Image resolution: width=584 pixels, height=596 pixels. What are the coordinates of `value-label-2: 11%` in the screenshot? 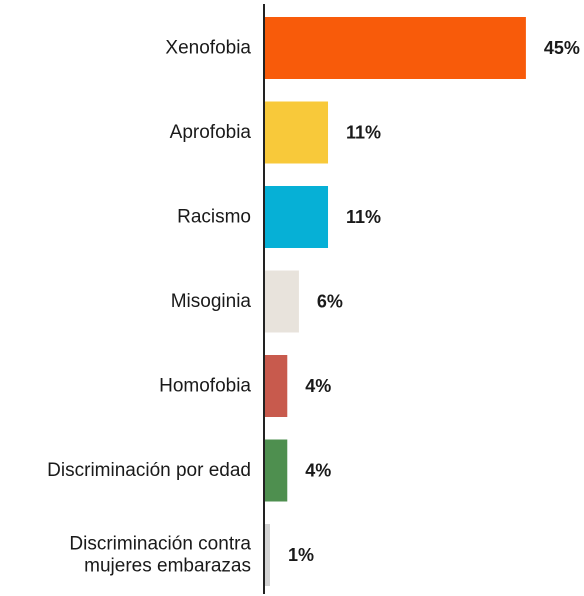 It's located at (363, 217).